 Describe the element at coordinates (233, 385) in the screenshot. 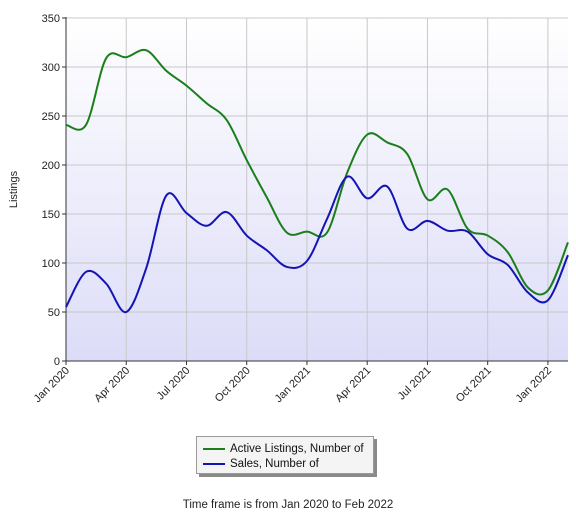

I see `x-tick-label: Oct 2020` at that location.